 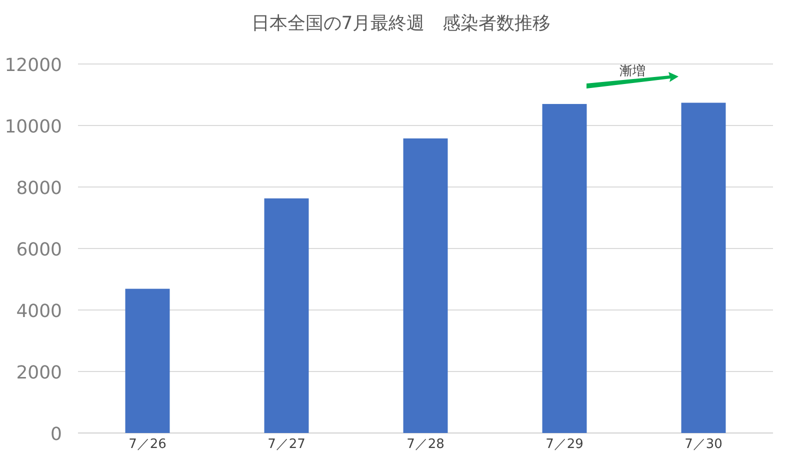 What do you see at coordinates (401, 23) in the screenshot?
I see `chart-title: 日本全国の7月最終週 感染者数推移` at bounding box center [401, 23].